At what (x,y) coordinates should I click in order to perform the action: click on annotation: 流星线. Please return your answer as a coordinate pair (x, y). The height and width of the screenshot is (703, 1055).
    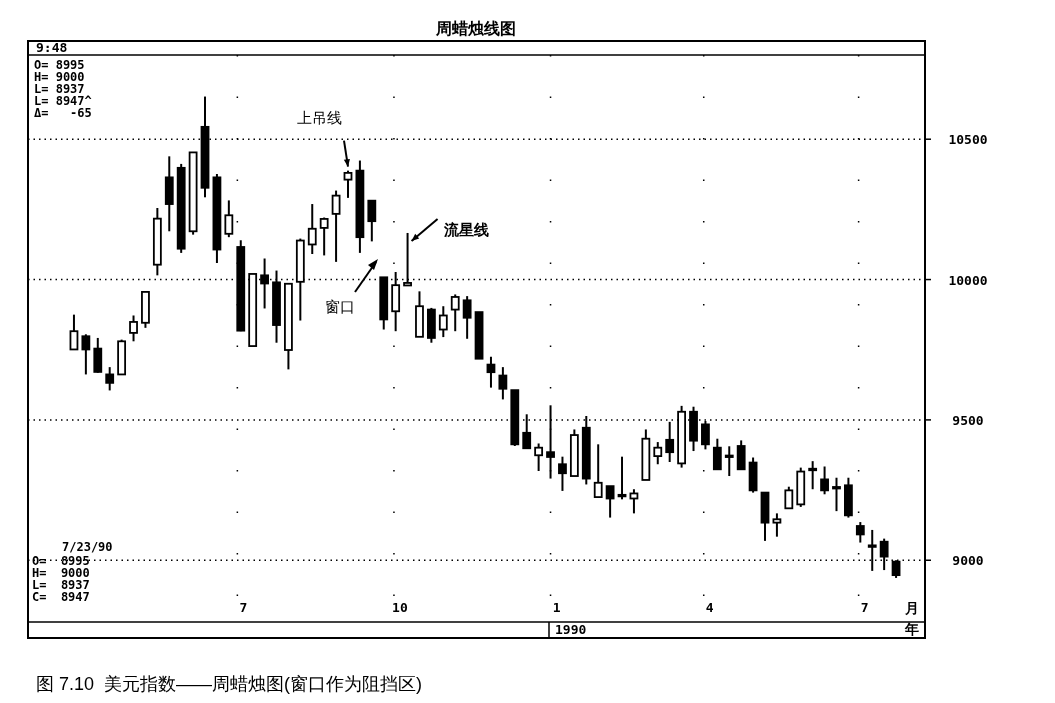
    Looking at the image, I should click on (465, 229).